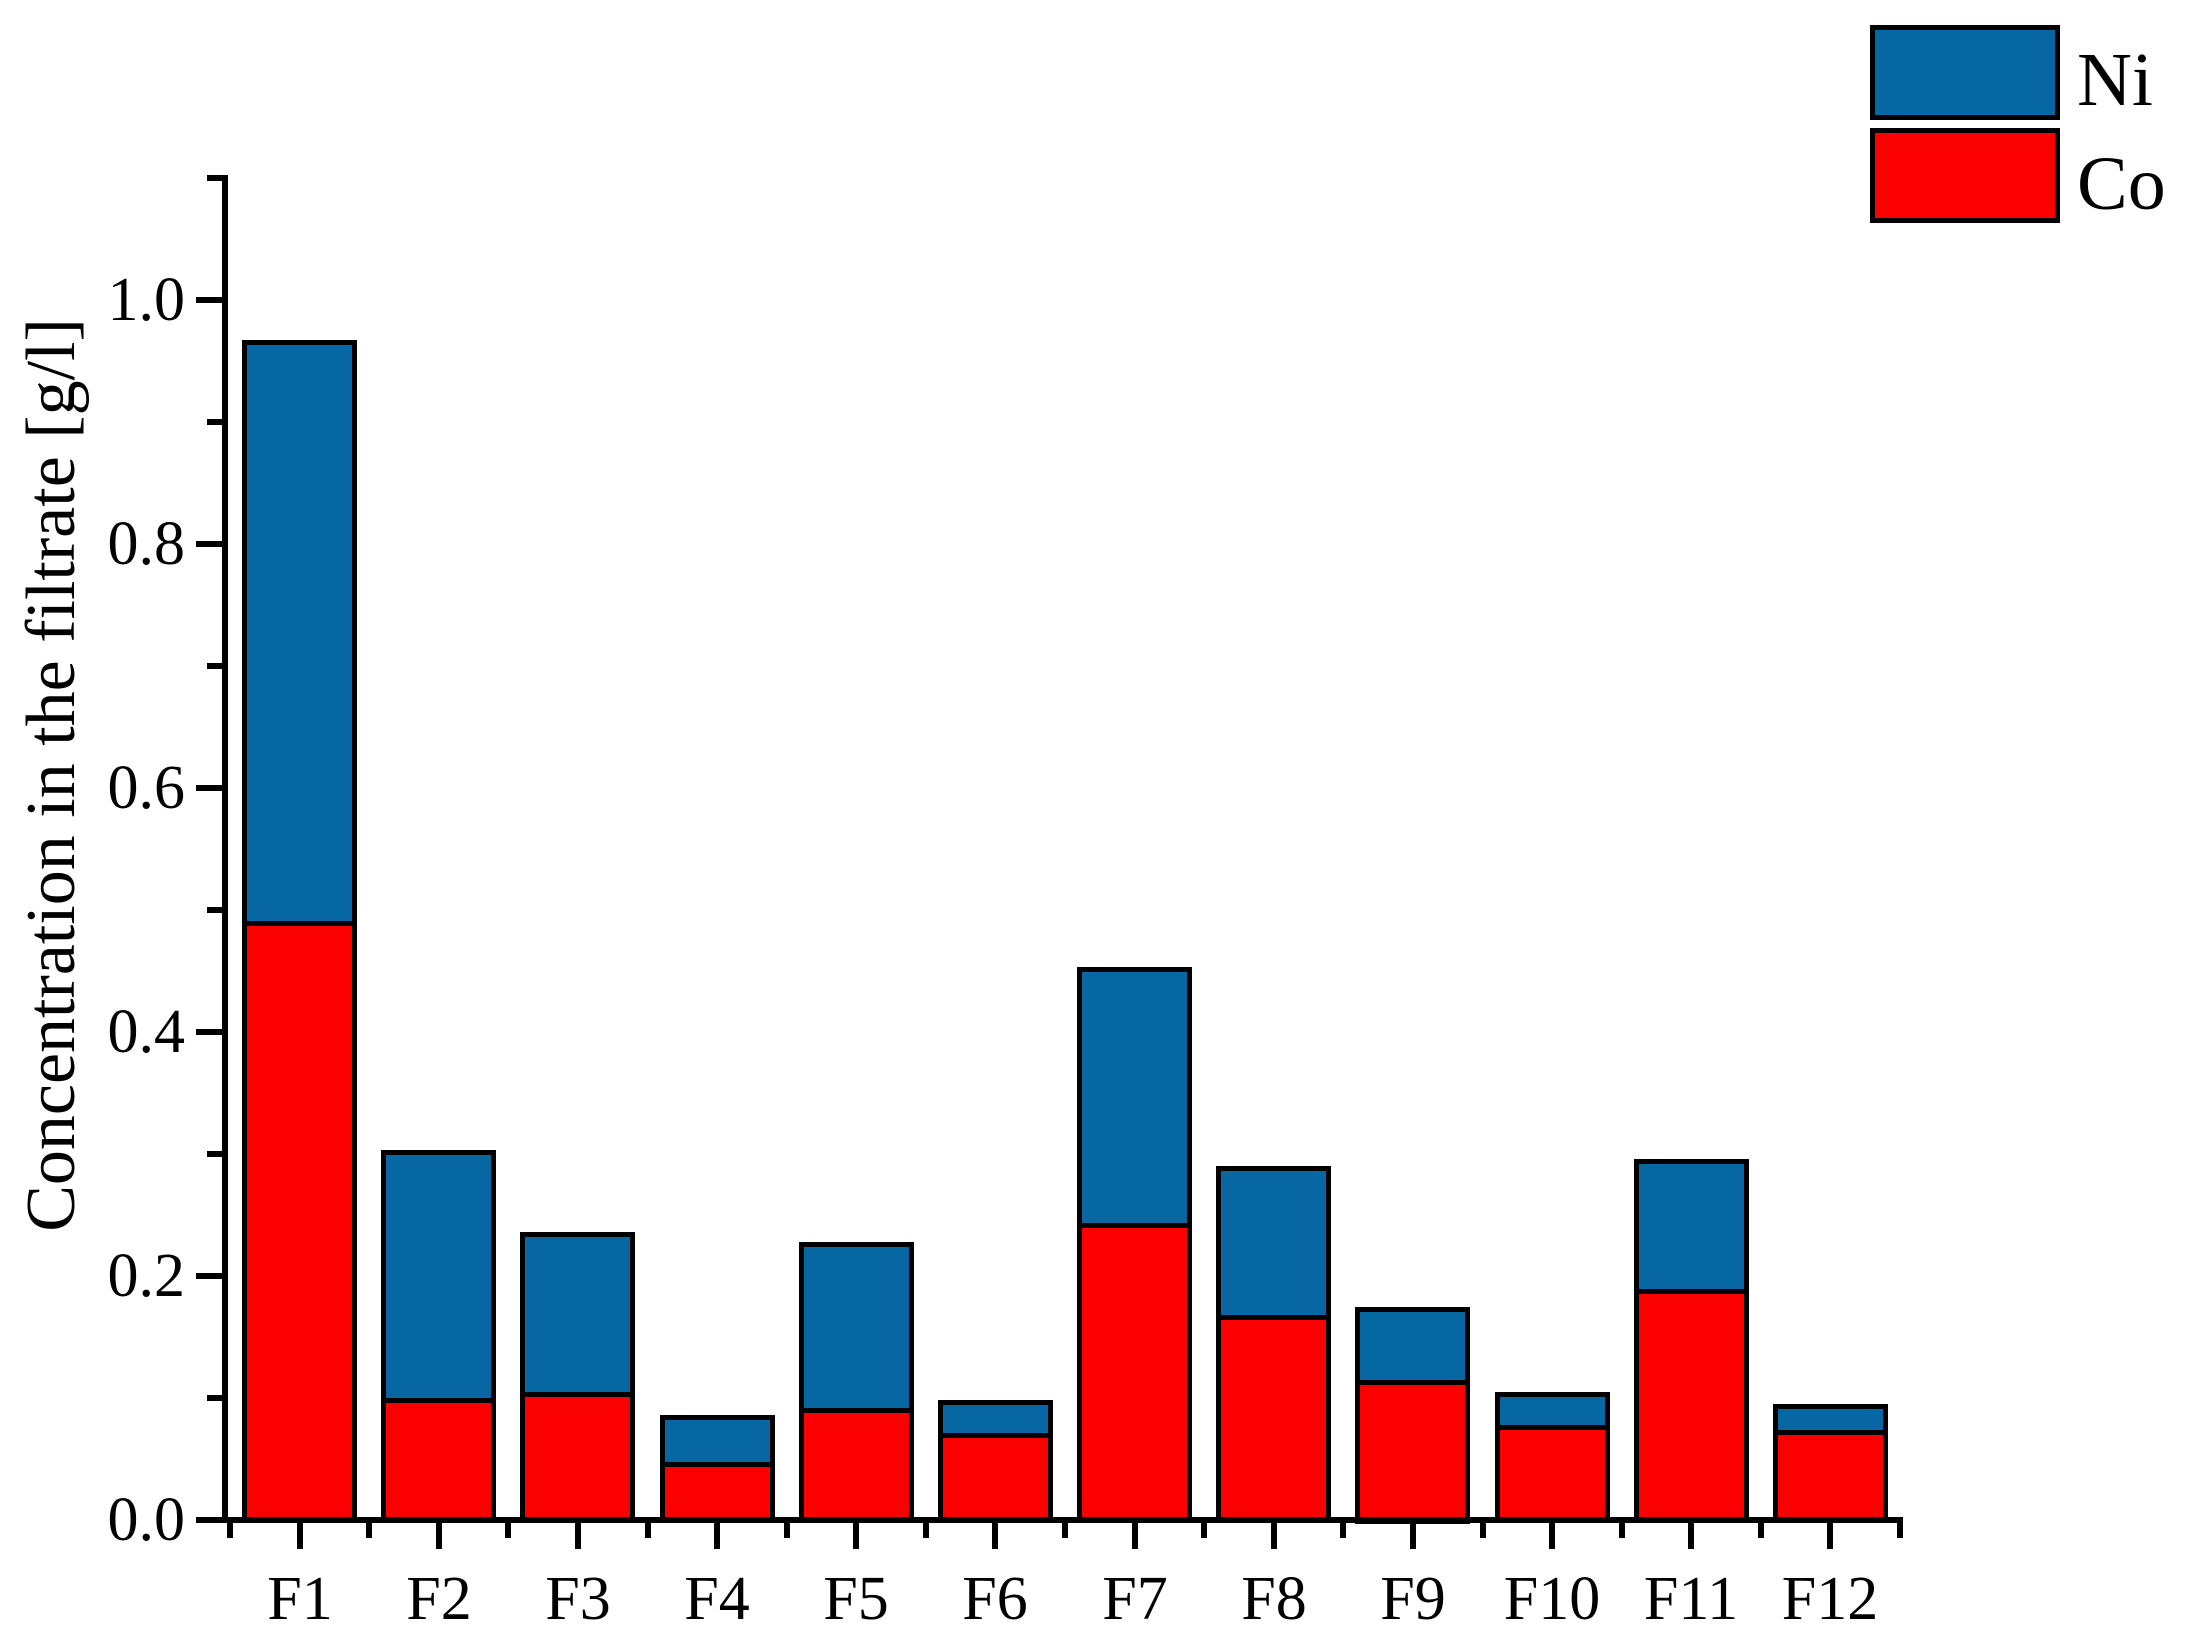  What do you see at coordinates (146, 544) in the screenshot?
I see `y-tick-label-0.8: 0.8` at bounding box center [146, 544].